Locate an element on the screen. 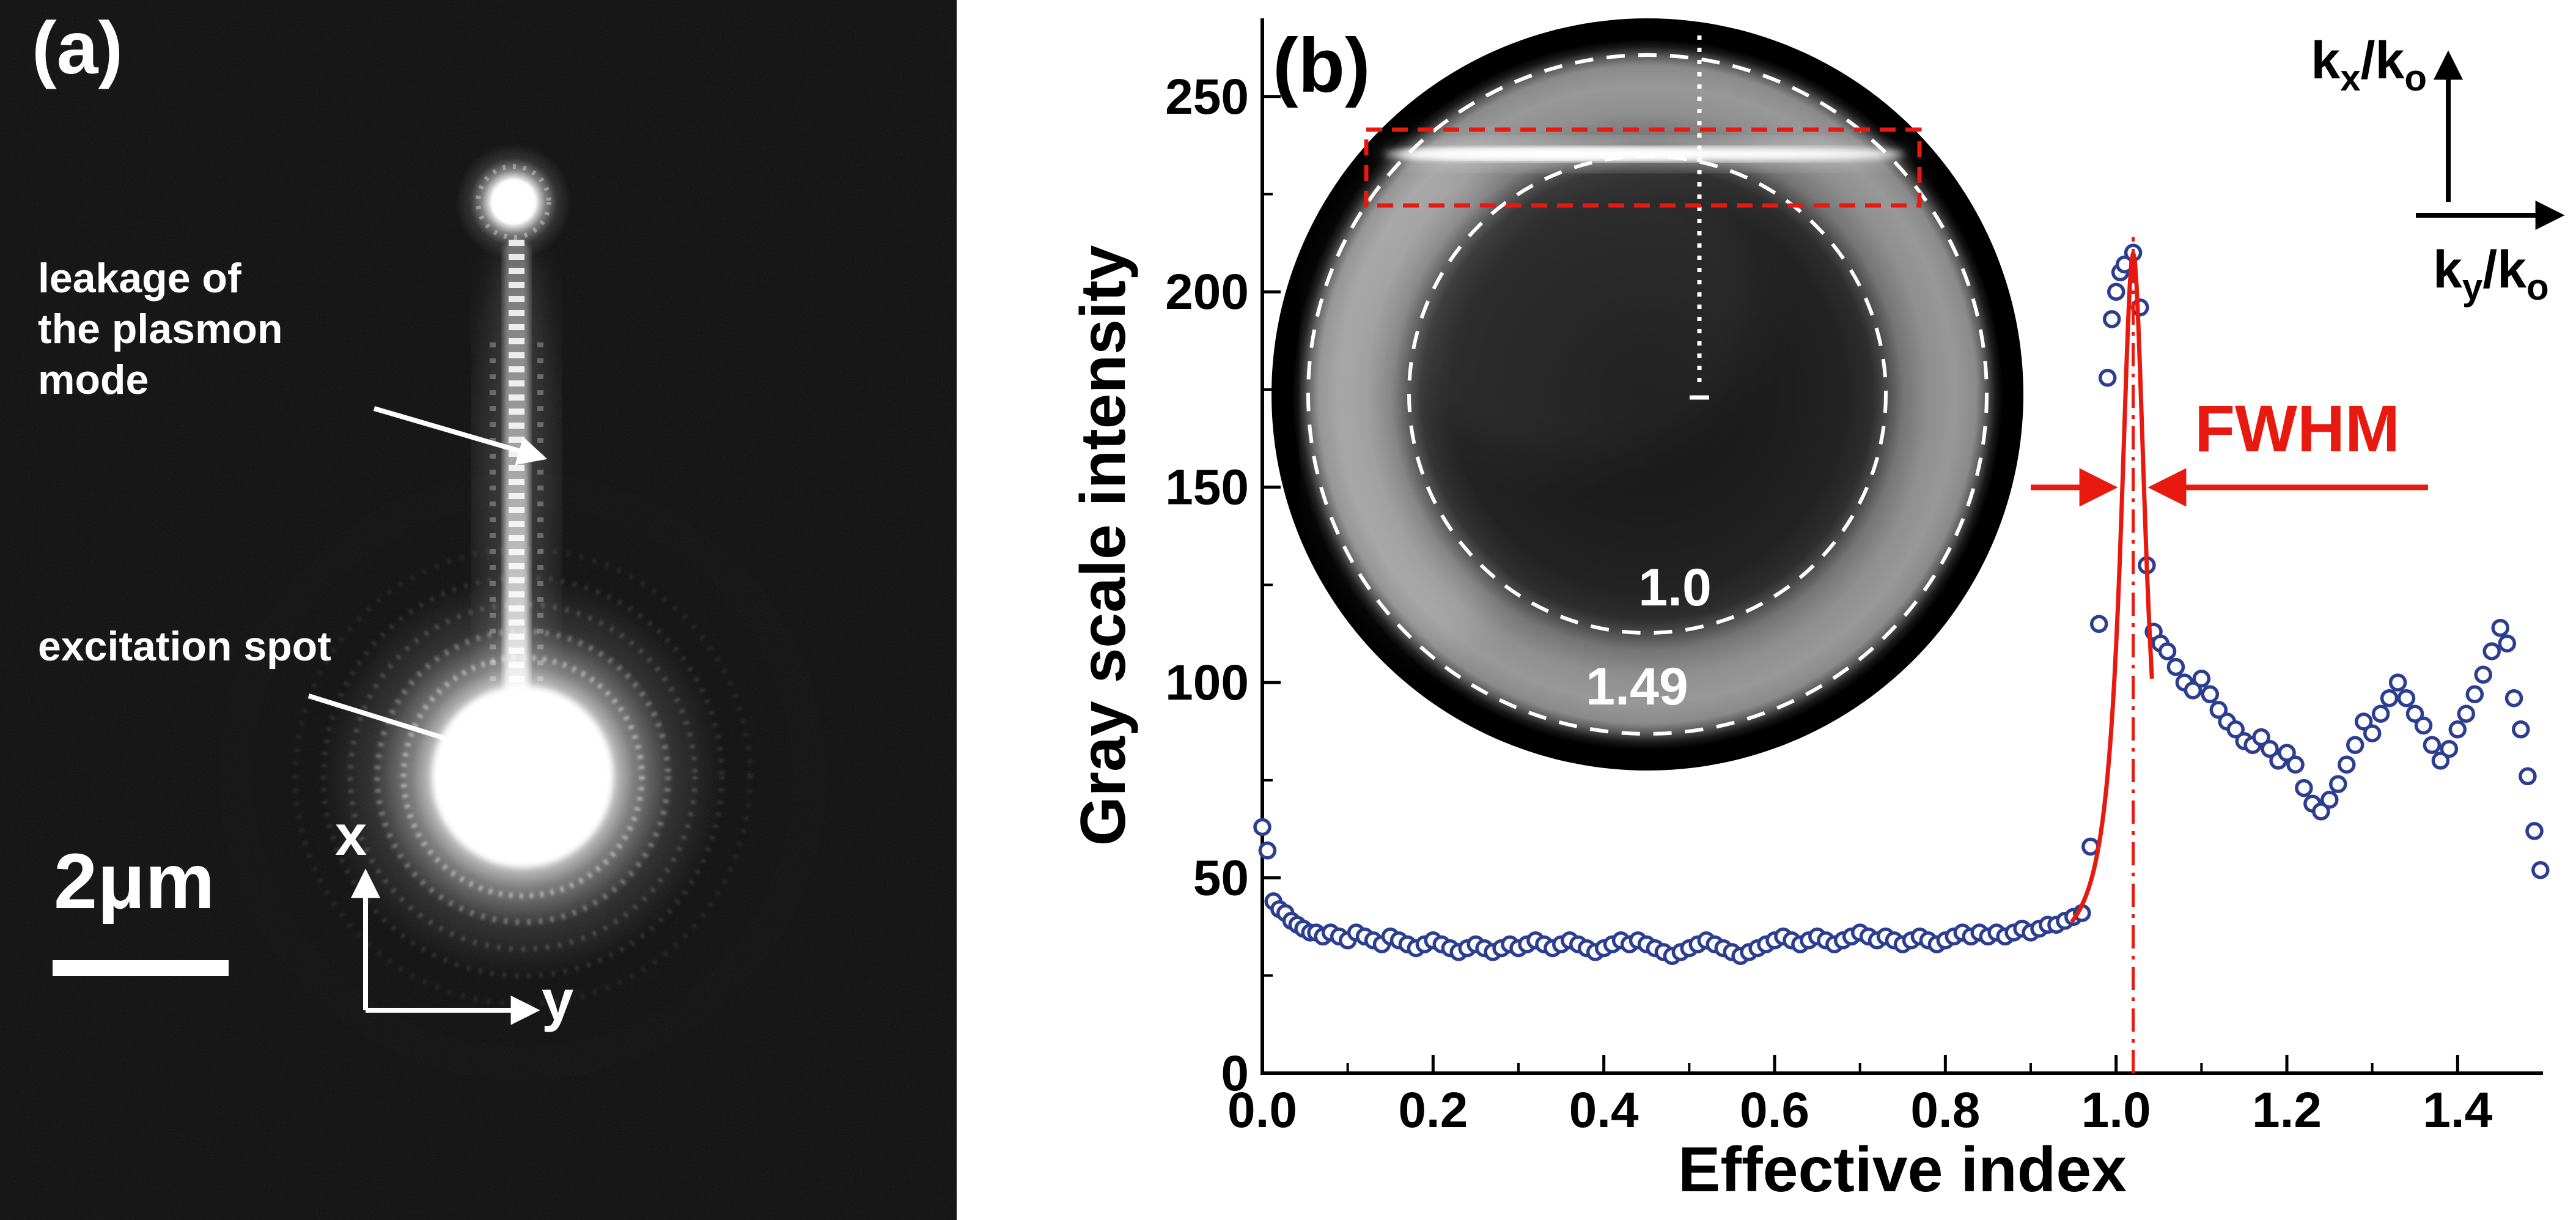  x-tick-label: 0.6 is located at coordinates (1774, 1110).